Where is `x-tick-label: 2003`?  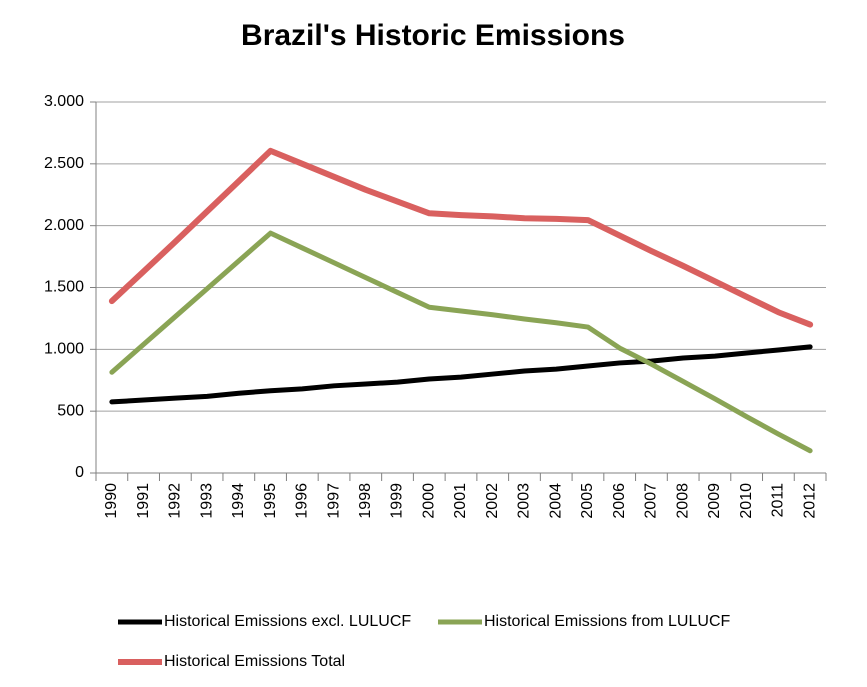 x-tick-label: 2003 is located at coordinates (524, 501).